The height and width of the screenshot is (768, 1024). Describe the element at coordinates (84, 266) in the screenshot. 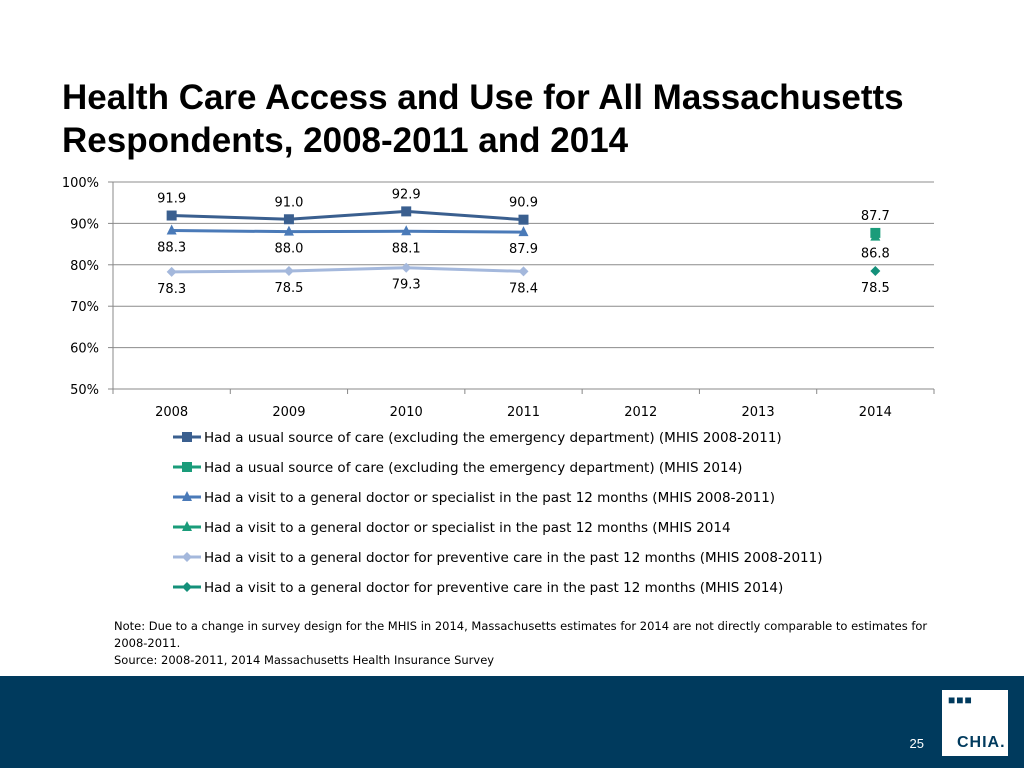

I see `y-tick-label: 80%` at that location.